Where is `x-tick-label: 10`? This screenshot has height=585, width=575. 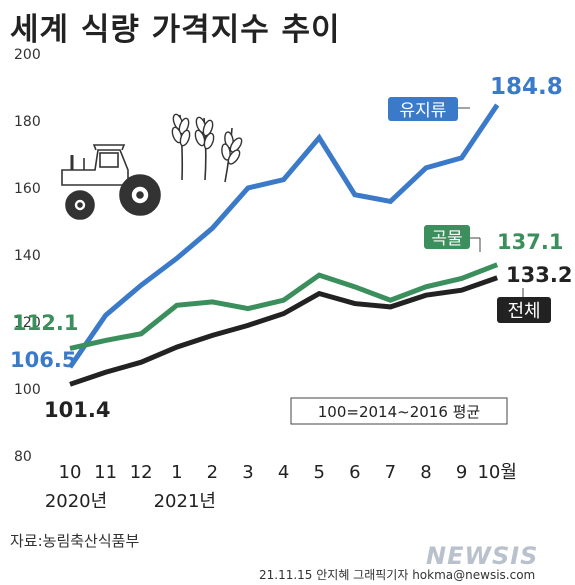
x-tick-label: 10 is located at coordinates (70, 472).